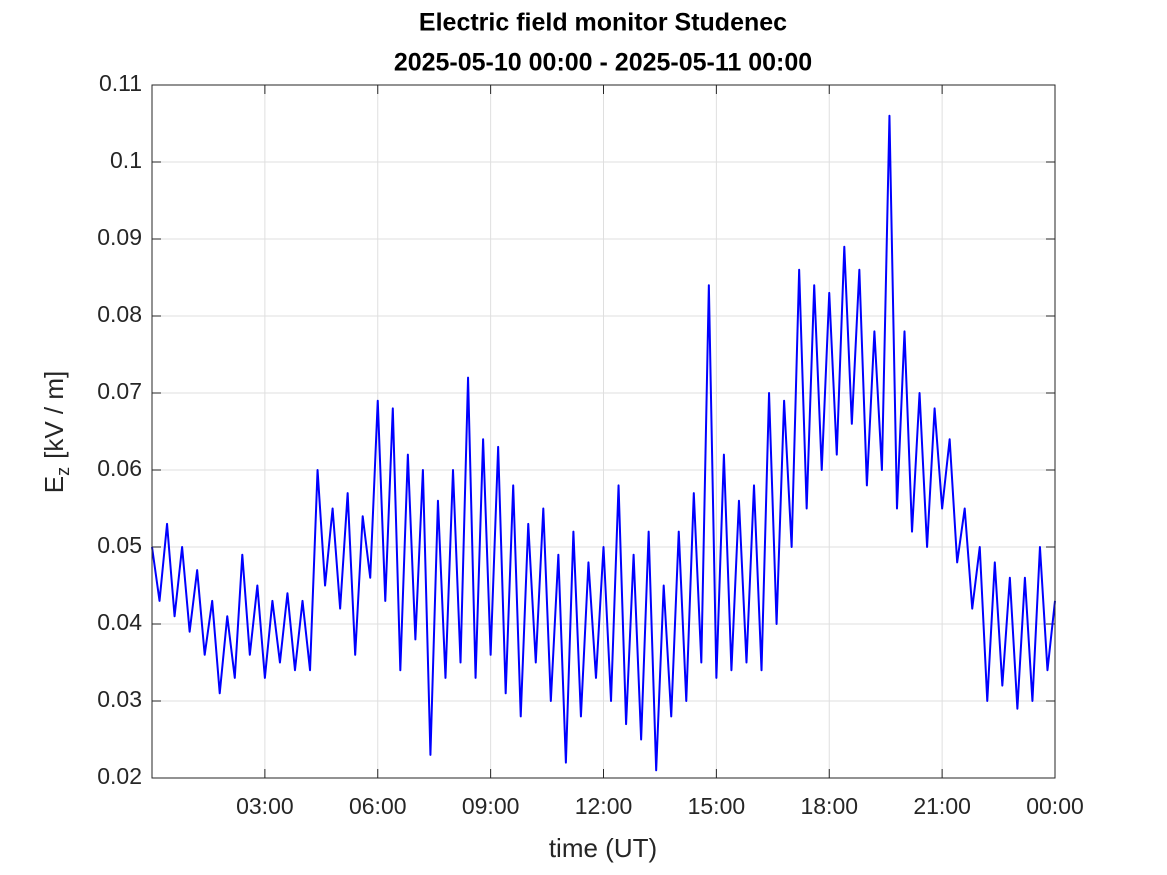  What do you see at coordinates (120, 83) in the screenshot?
I see `y-tick-label: 0.11` at bounding box center [120, 83].